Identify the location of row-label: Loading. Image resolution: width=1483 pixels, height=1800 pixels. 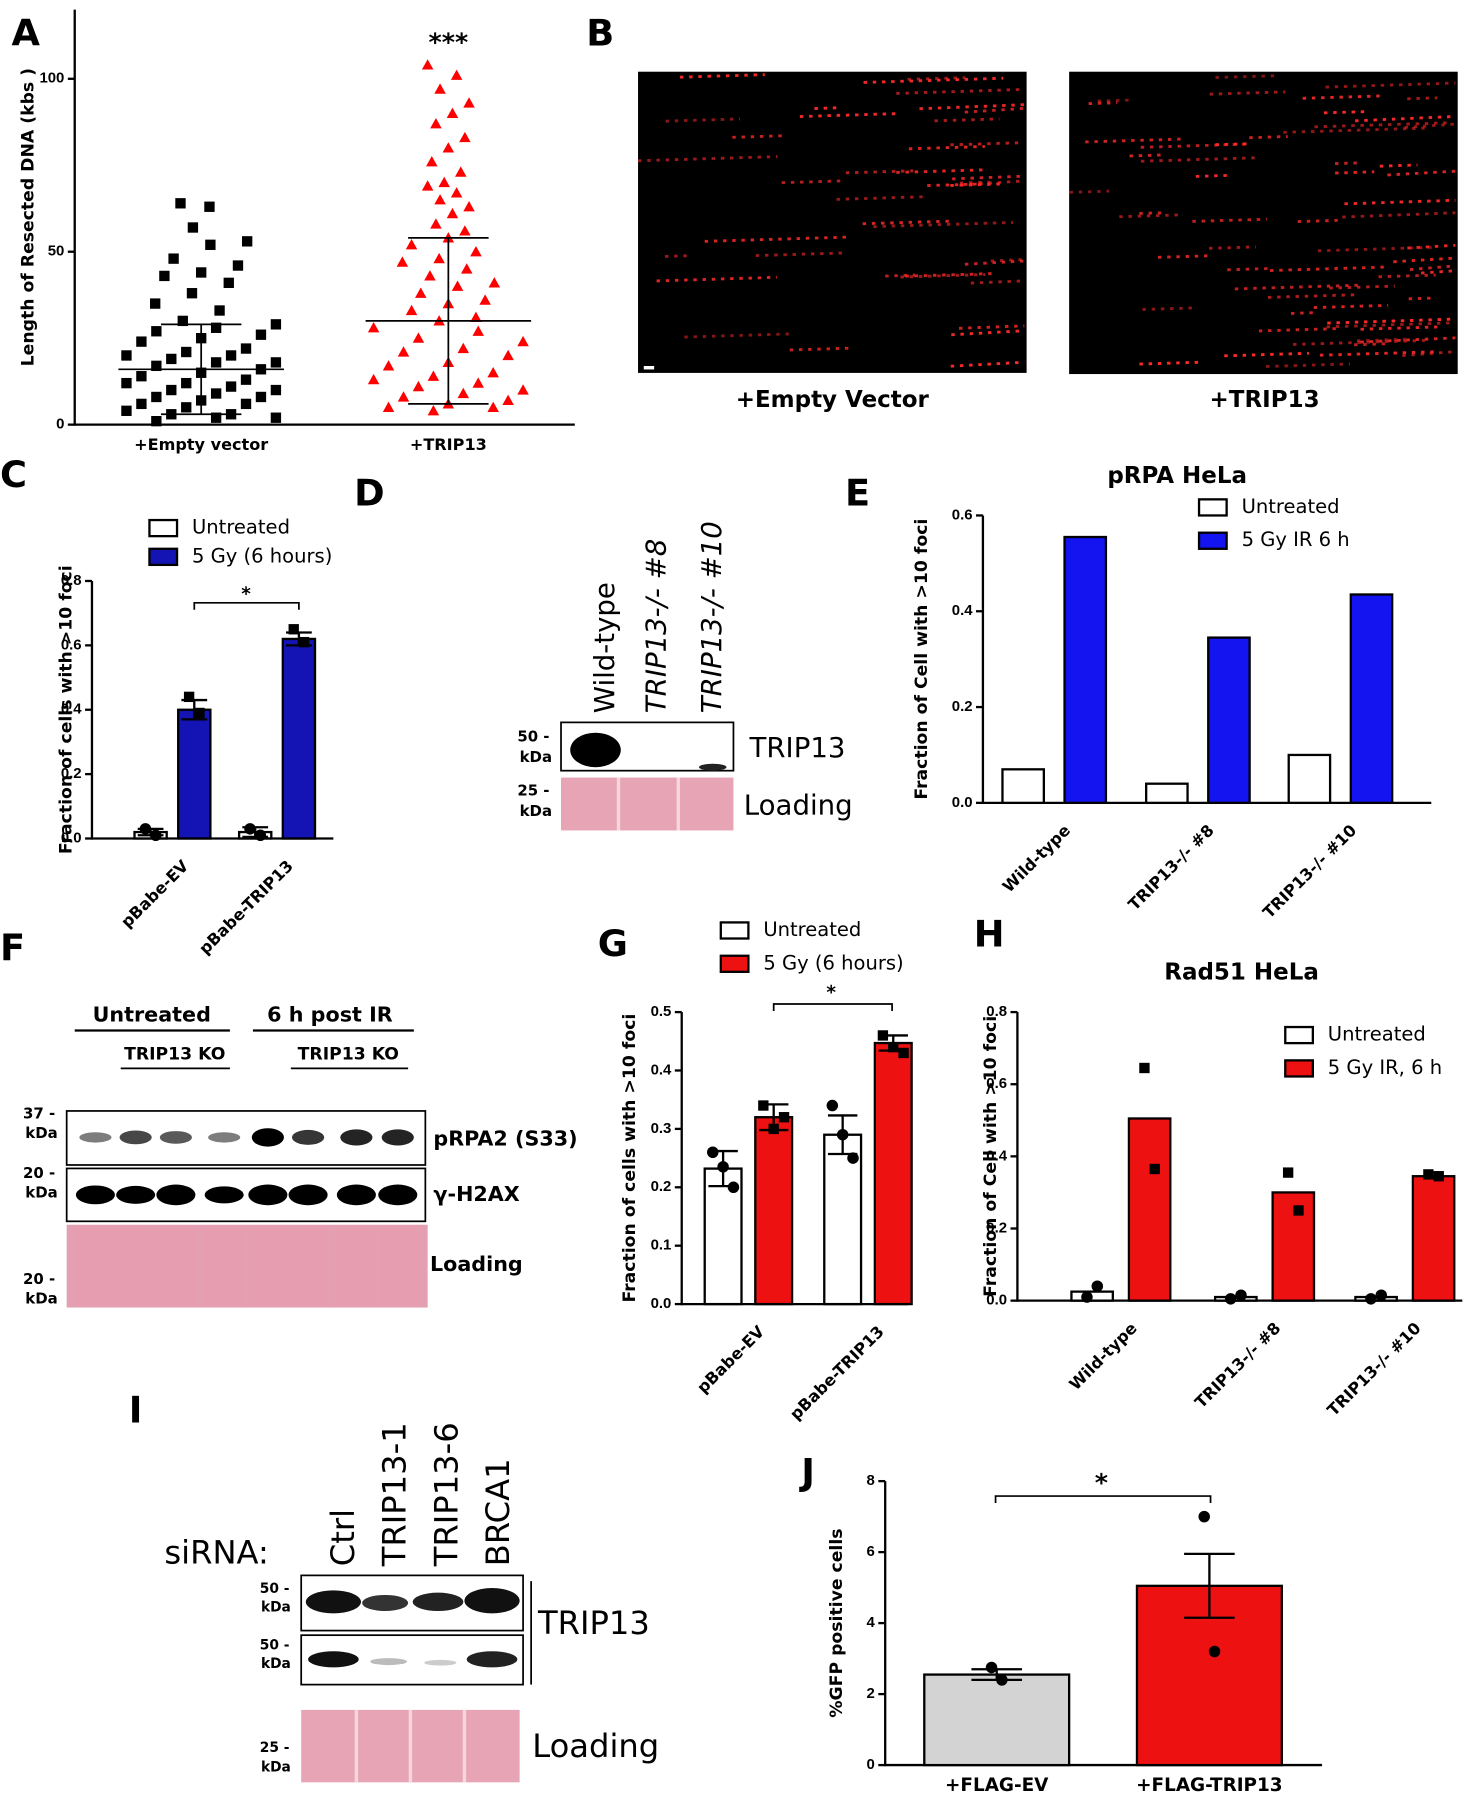
(476, 1264).